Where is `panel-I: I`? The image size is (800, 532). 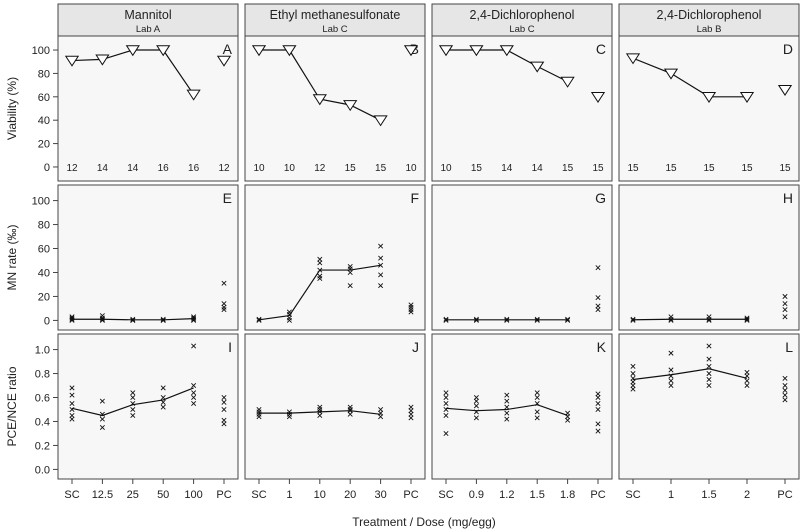
panel-I: I is located at coordinates (150, 384).